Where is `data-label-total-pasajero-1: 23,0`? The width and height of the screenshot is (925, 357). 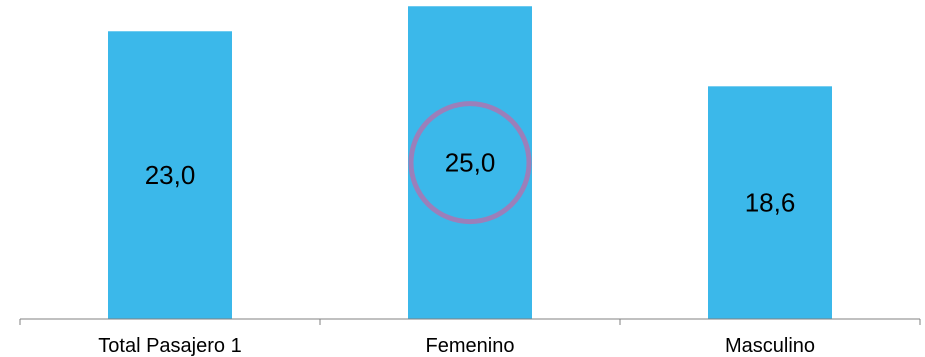
data-label-total-pasajero-1: 23,0 is located at coordinates (170, 175).